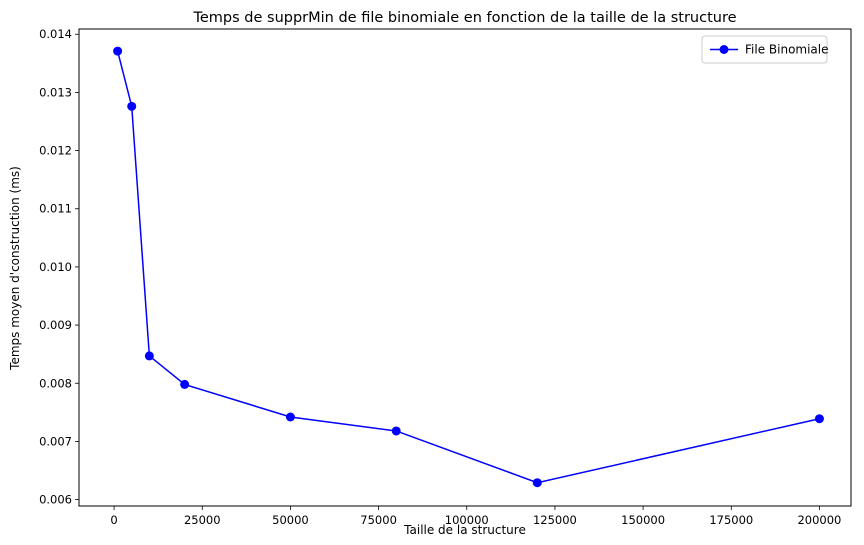 The image size is (864, 545). I want to click on x-tick-label: 75000, so click(378, 520).